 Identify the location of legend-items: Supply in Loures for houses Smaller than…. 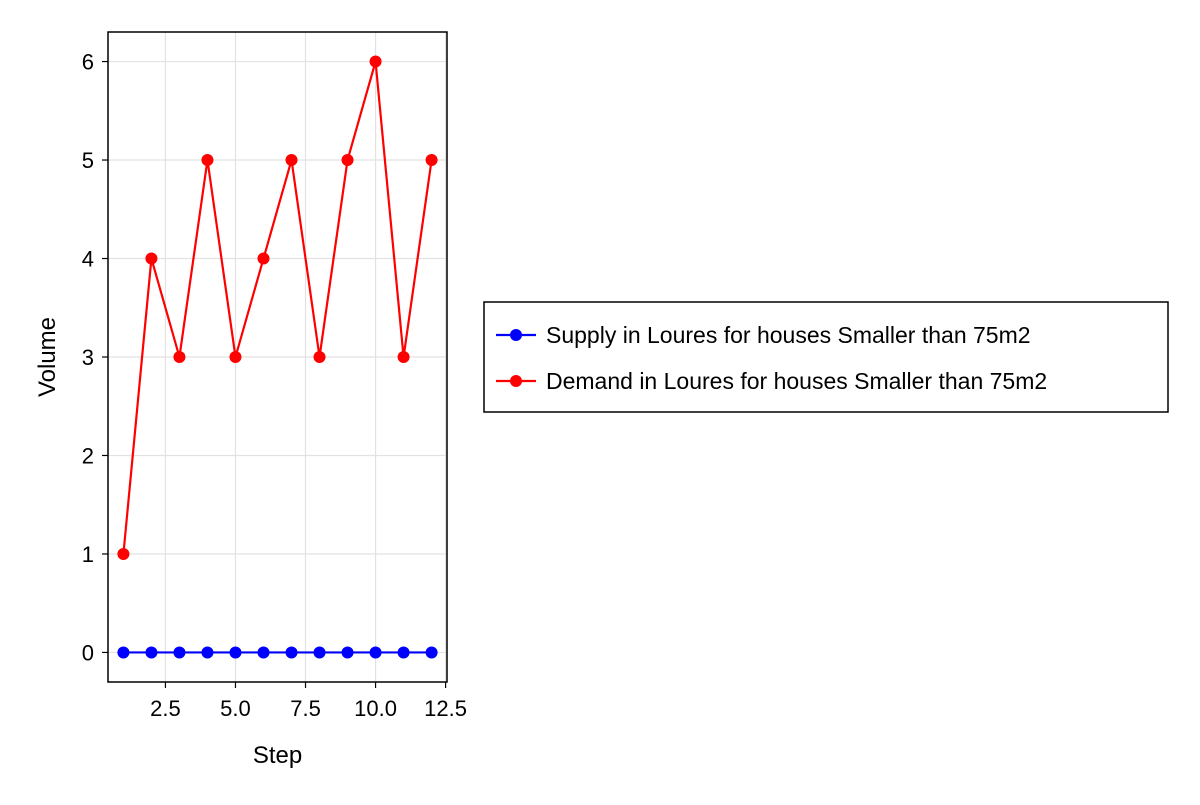
(771, 358).